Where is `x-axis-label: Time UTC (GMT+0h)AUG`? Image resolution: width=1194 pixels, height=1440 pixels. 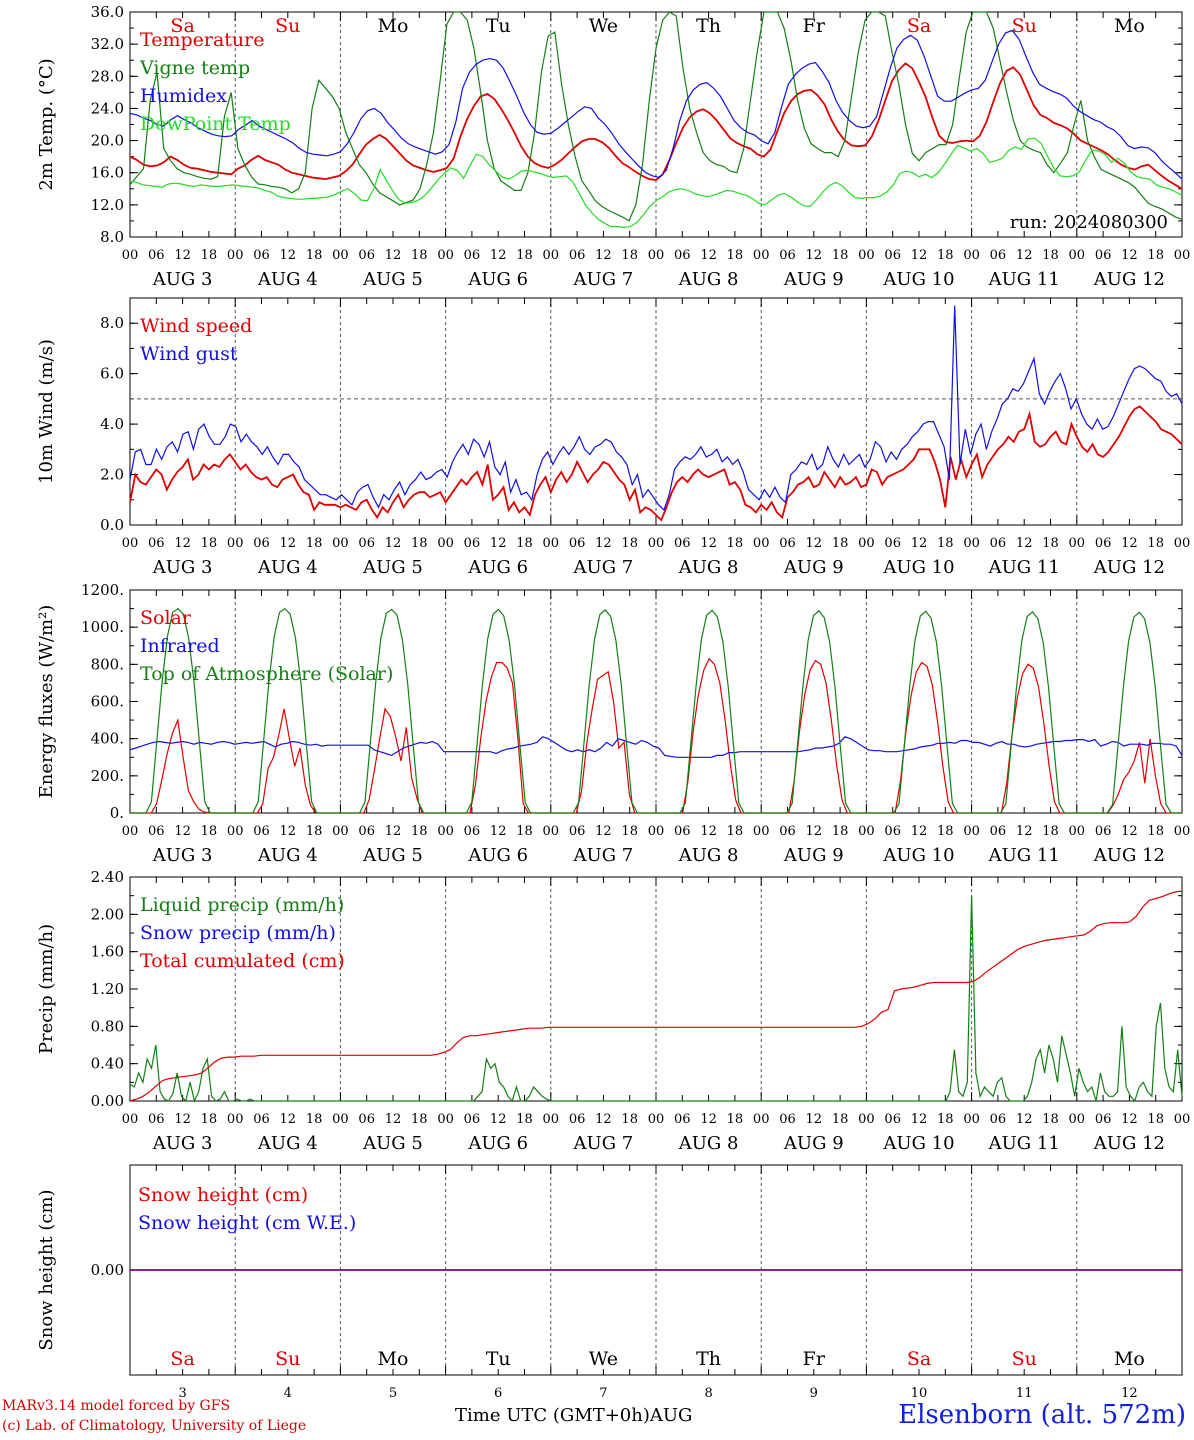 x-axis-label: Time UTC (GMT+0h)AUG is located at coordinates (573, 1415).